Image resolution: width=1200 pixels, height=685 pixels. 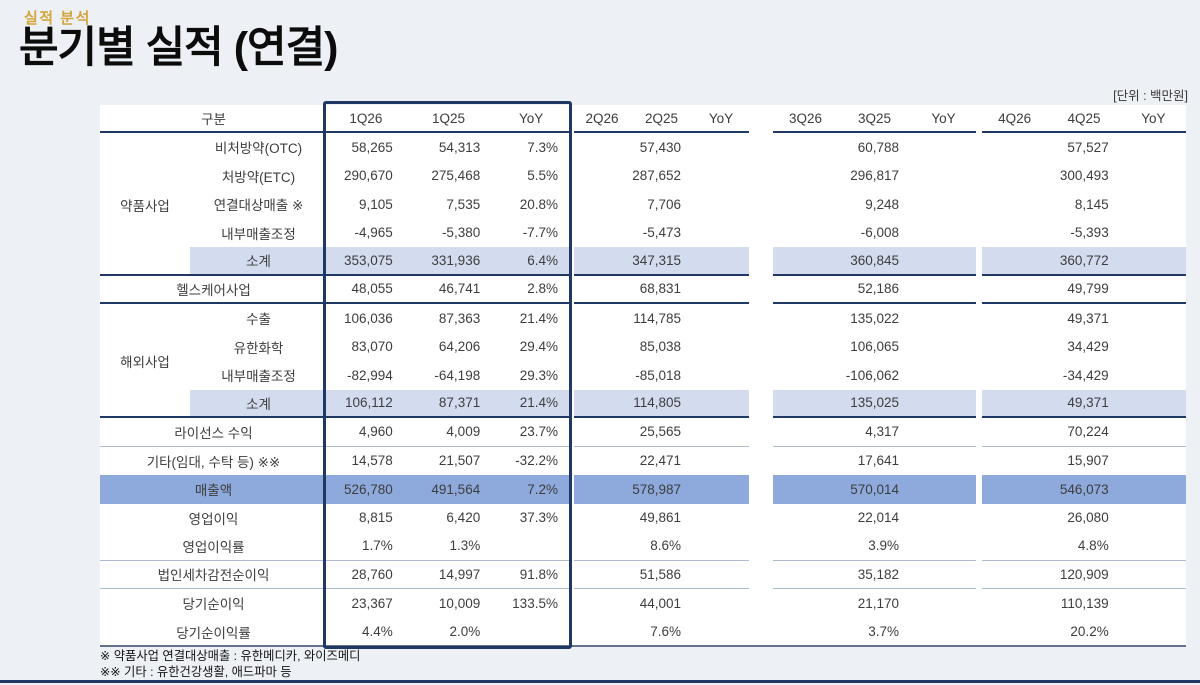 What do you see at coordinates (375, 518) in the screenshot?
I see `value-cell: 8,815` at bounding box center [375, 518].